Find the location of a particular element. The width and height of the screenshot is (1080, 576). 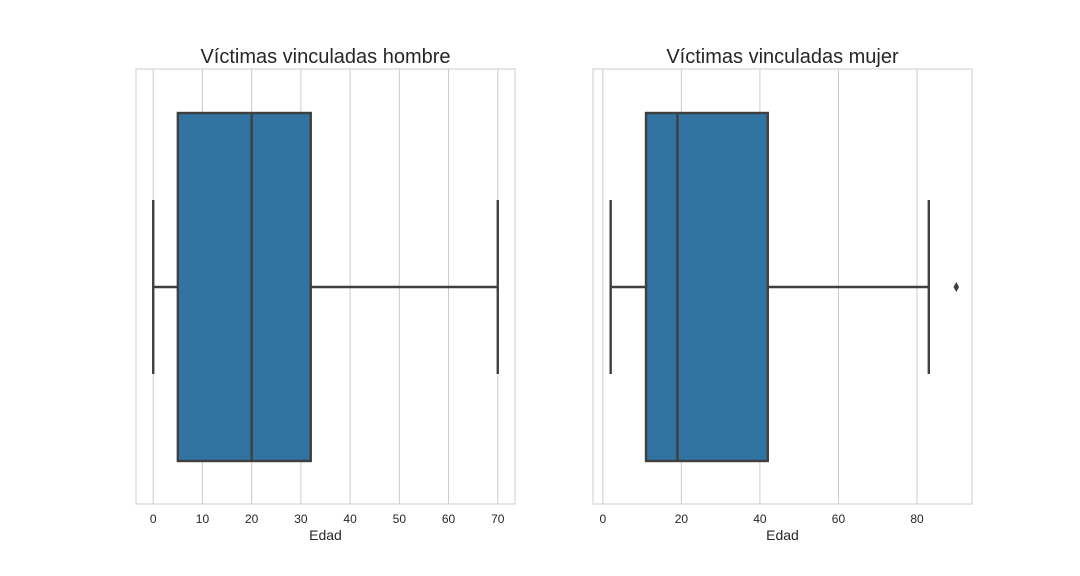

x-ticks: 0 20 40 60 80 is located at coordinates (761, 519).